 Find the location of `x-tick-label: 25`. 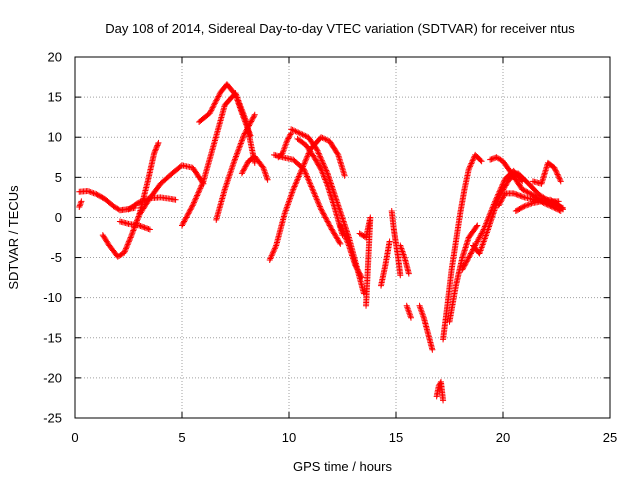

x-tick-label: 25 is located at coordinates (610, 437).